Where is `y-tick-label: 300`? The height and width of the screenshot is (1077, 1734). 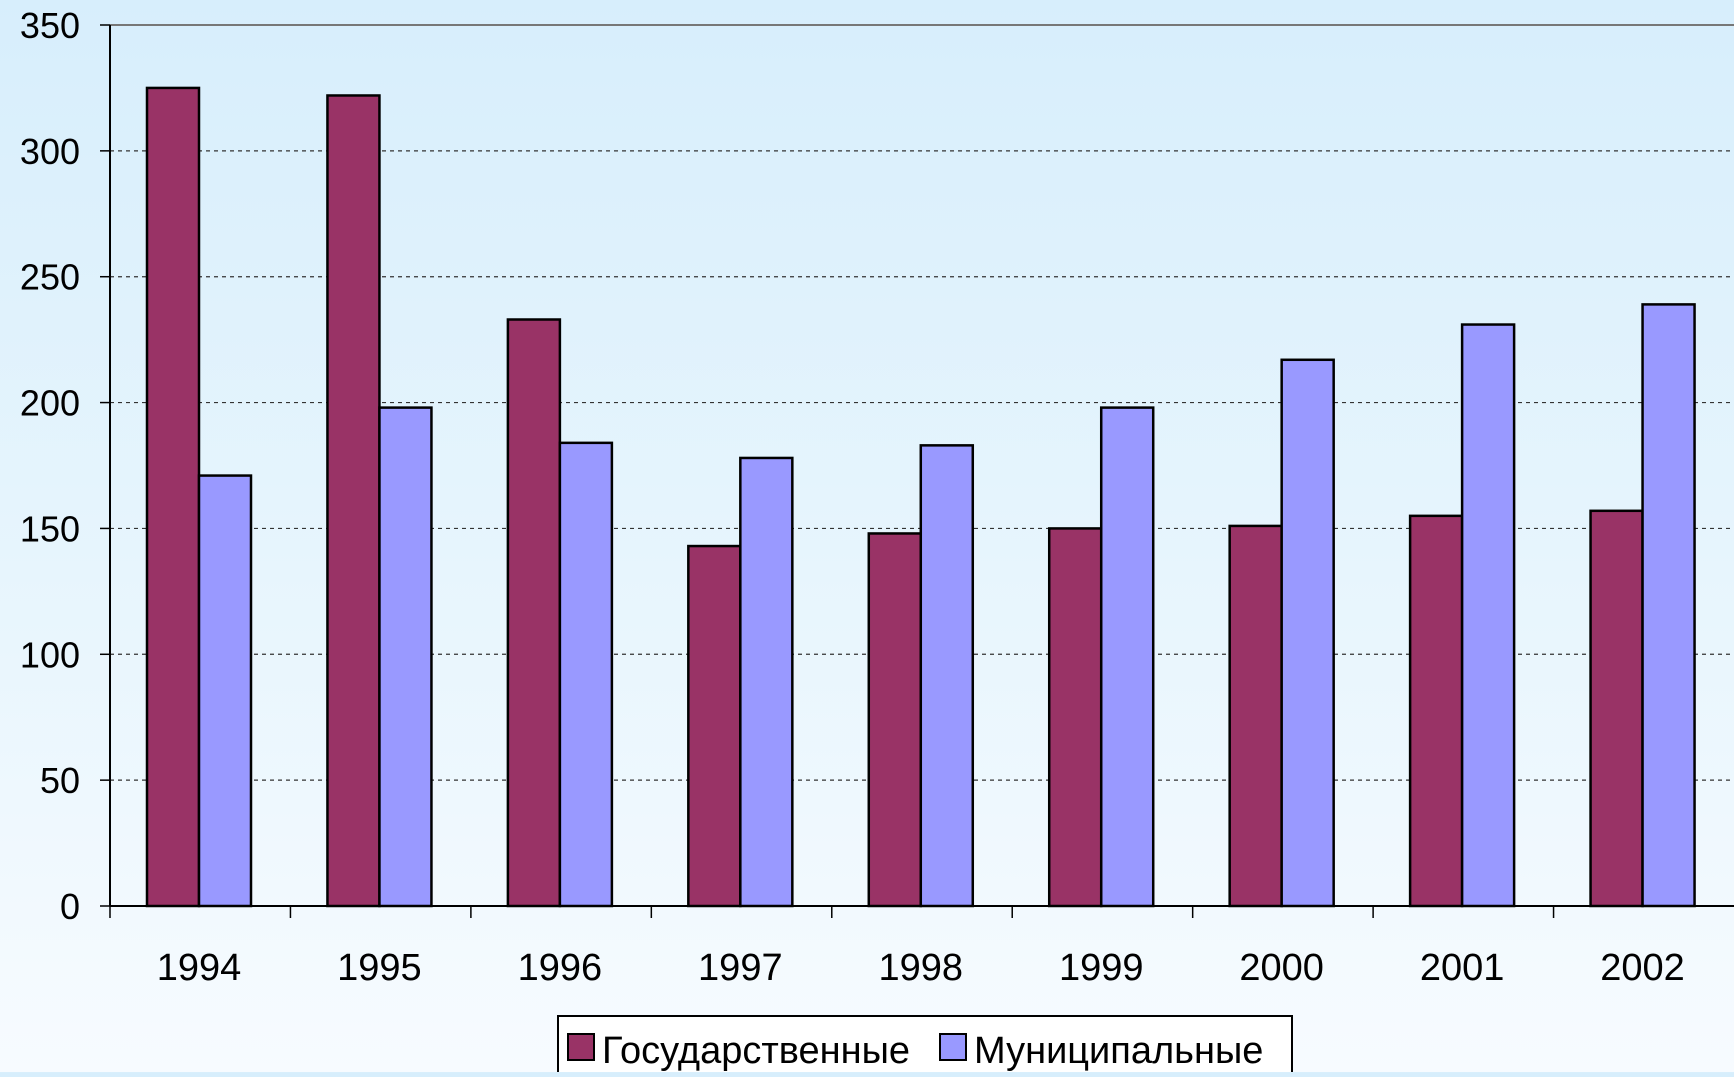
y-tick-label: 300 is located at coordinates (50, 151).